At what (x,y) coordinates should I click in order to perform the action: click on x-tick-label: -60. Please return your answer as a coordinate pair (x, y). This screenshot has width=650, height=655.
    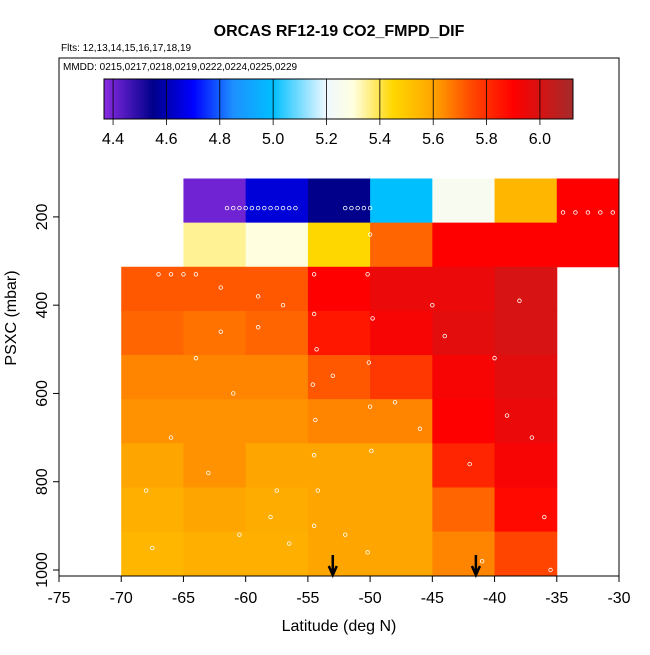
    Looking at the image, I should click on (245, 598).